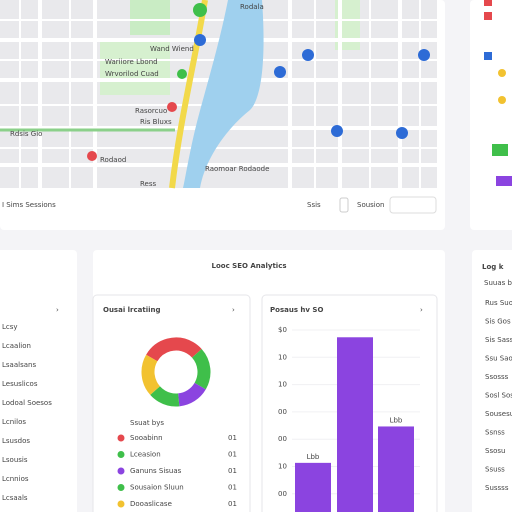  I want to click on right-card, so click(492, 381).